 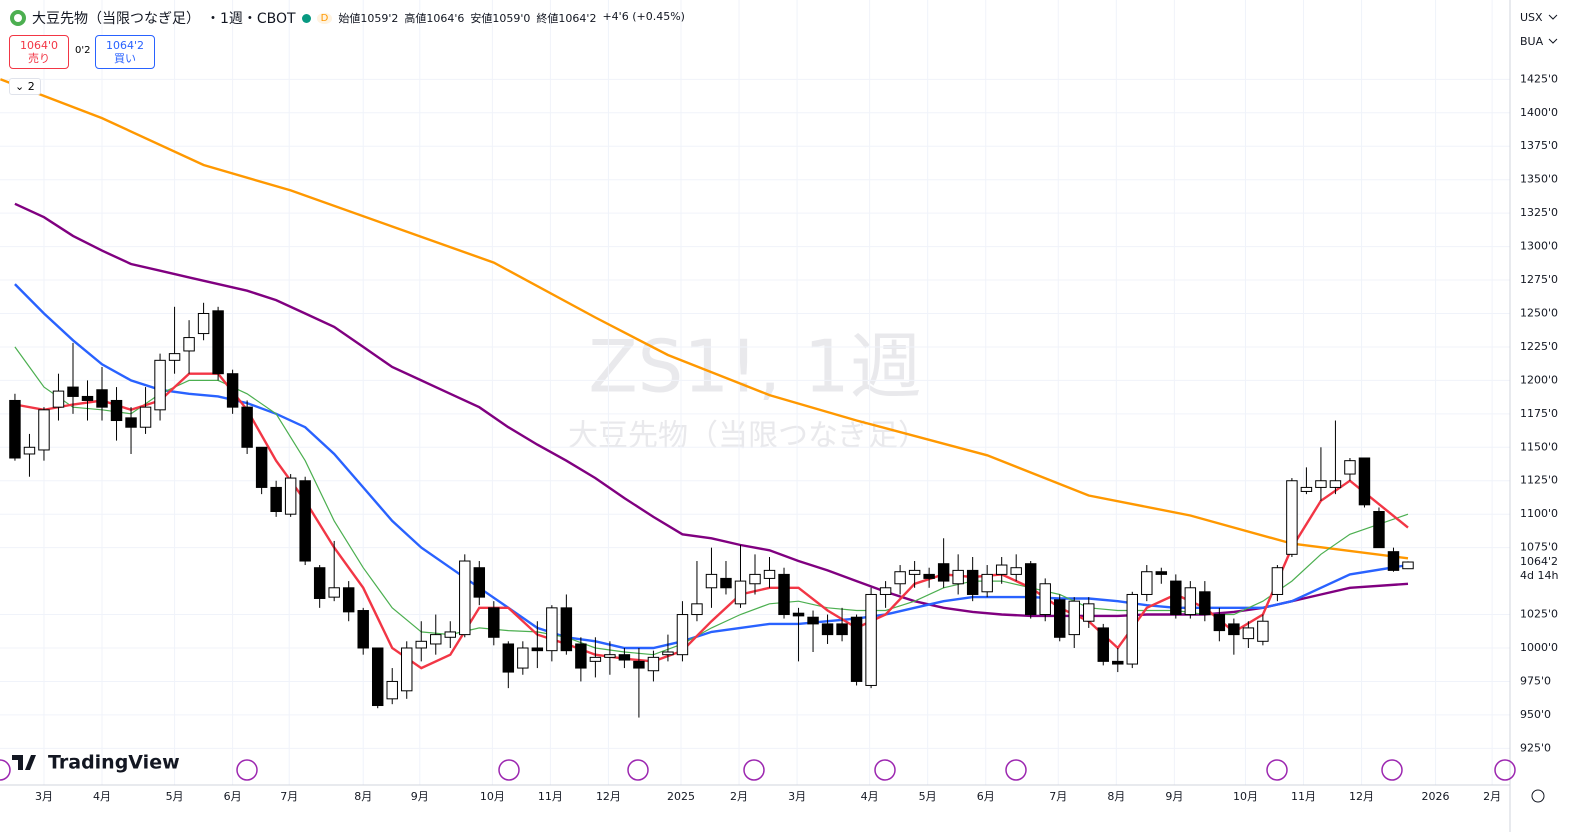 What do you see at coordinates (681, 796) in the screenshot?
I see `x-tick-label: 2025` at bounding box center [681, 796].